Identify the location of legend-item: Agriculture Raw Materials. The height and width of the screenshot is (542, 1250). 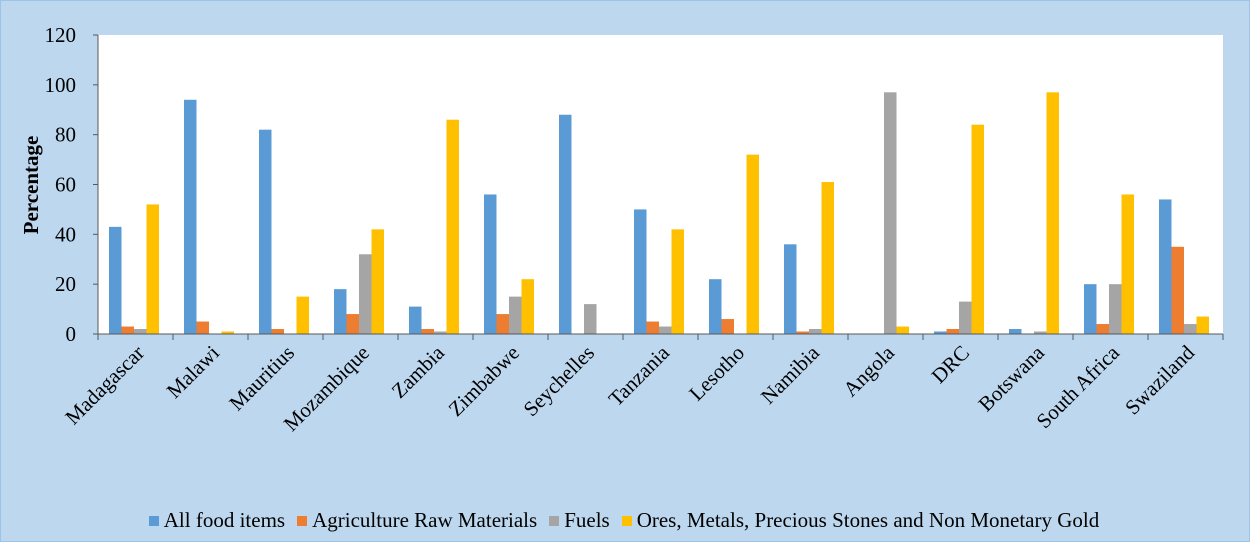
(417, 520).